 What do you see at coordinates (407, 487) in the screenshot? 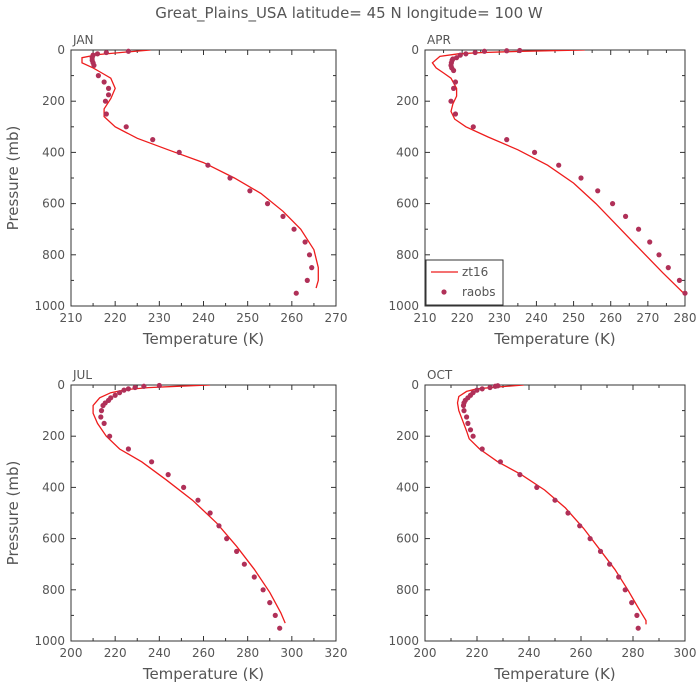
I see `y-tick-label: 400` at bounding box center [407, 487].